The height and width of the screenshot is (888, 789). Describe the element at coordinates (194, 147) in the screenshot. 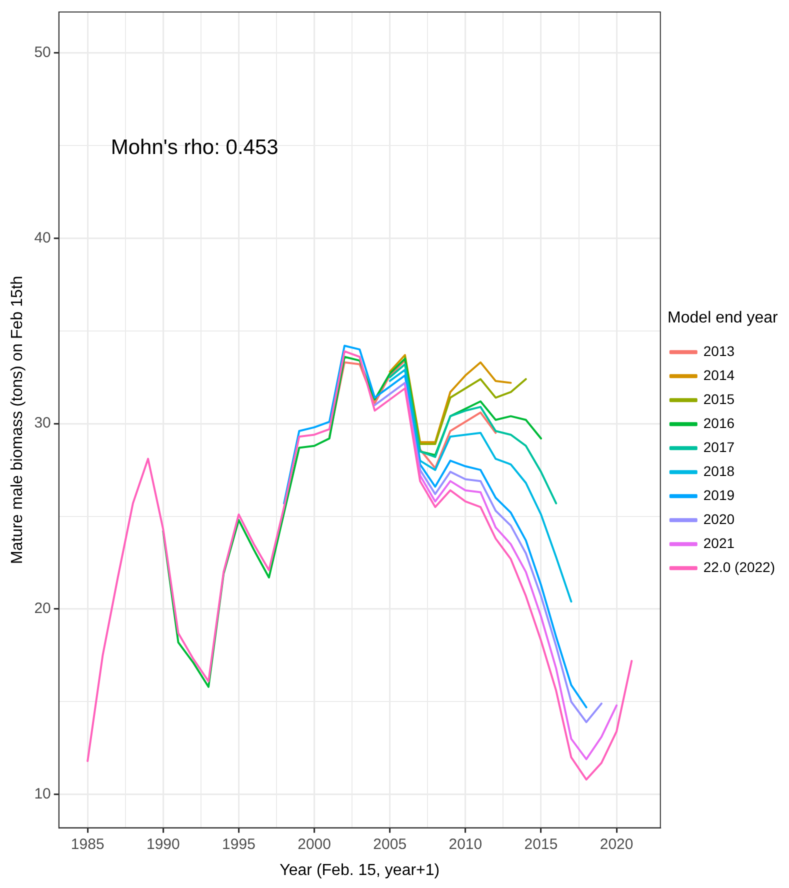

I see `annotation: Mohn's rho: 0.453` at that location.